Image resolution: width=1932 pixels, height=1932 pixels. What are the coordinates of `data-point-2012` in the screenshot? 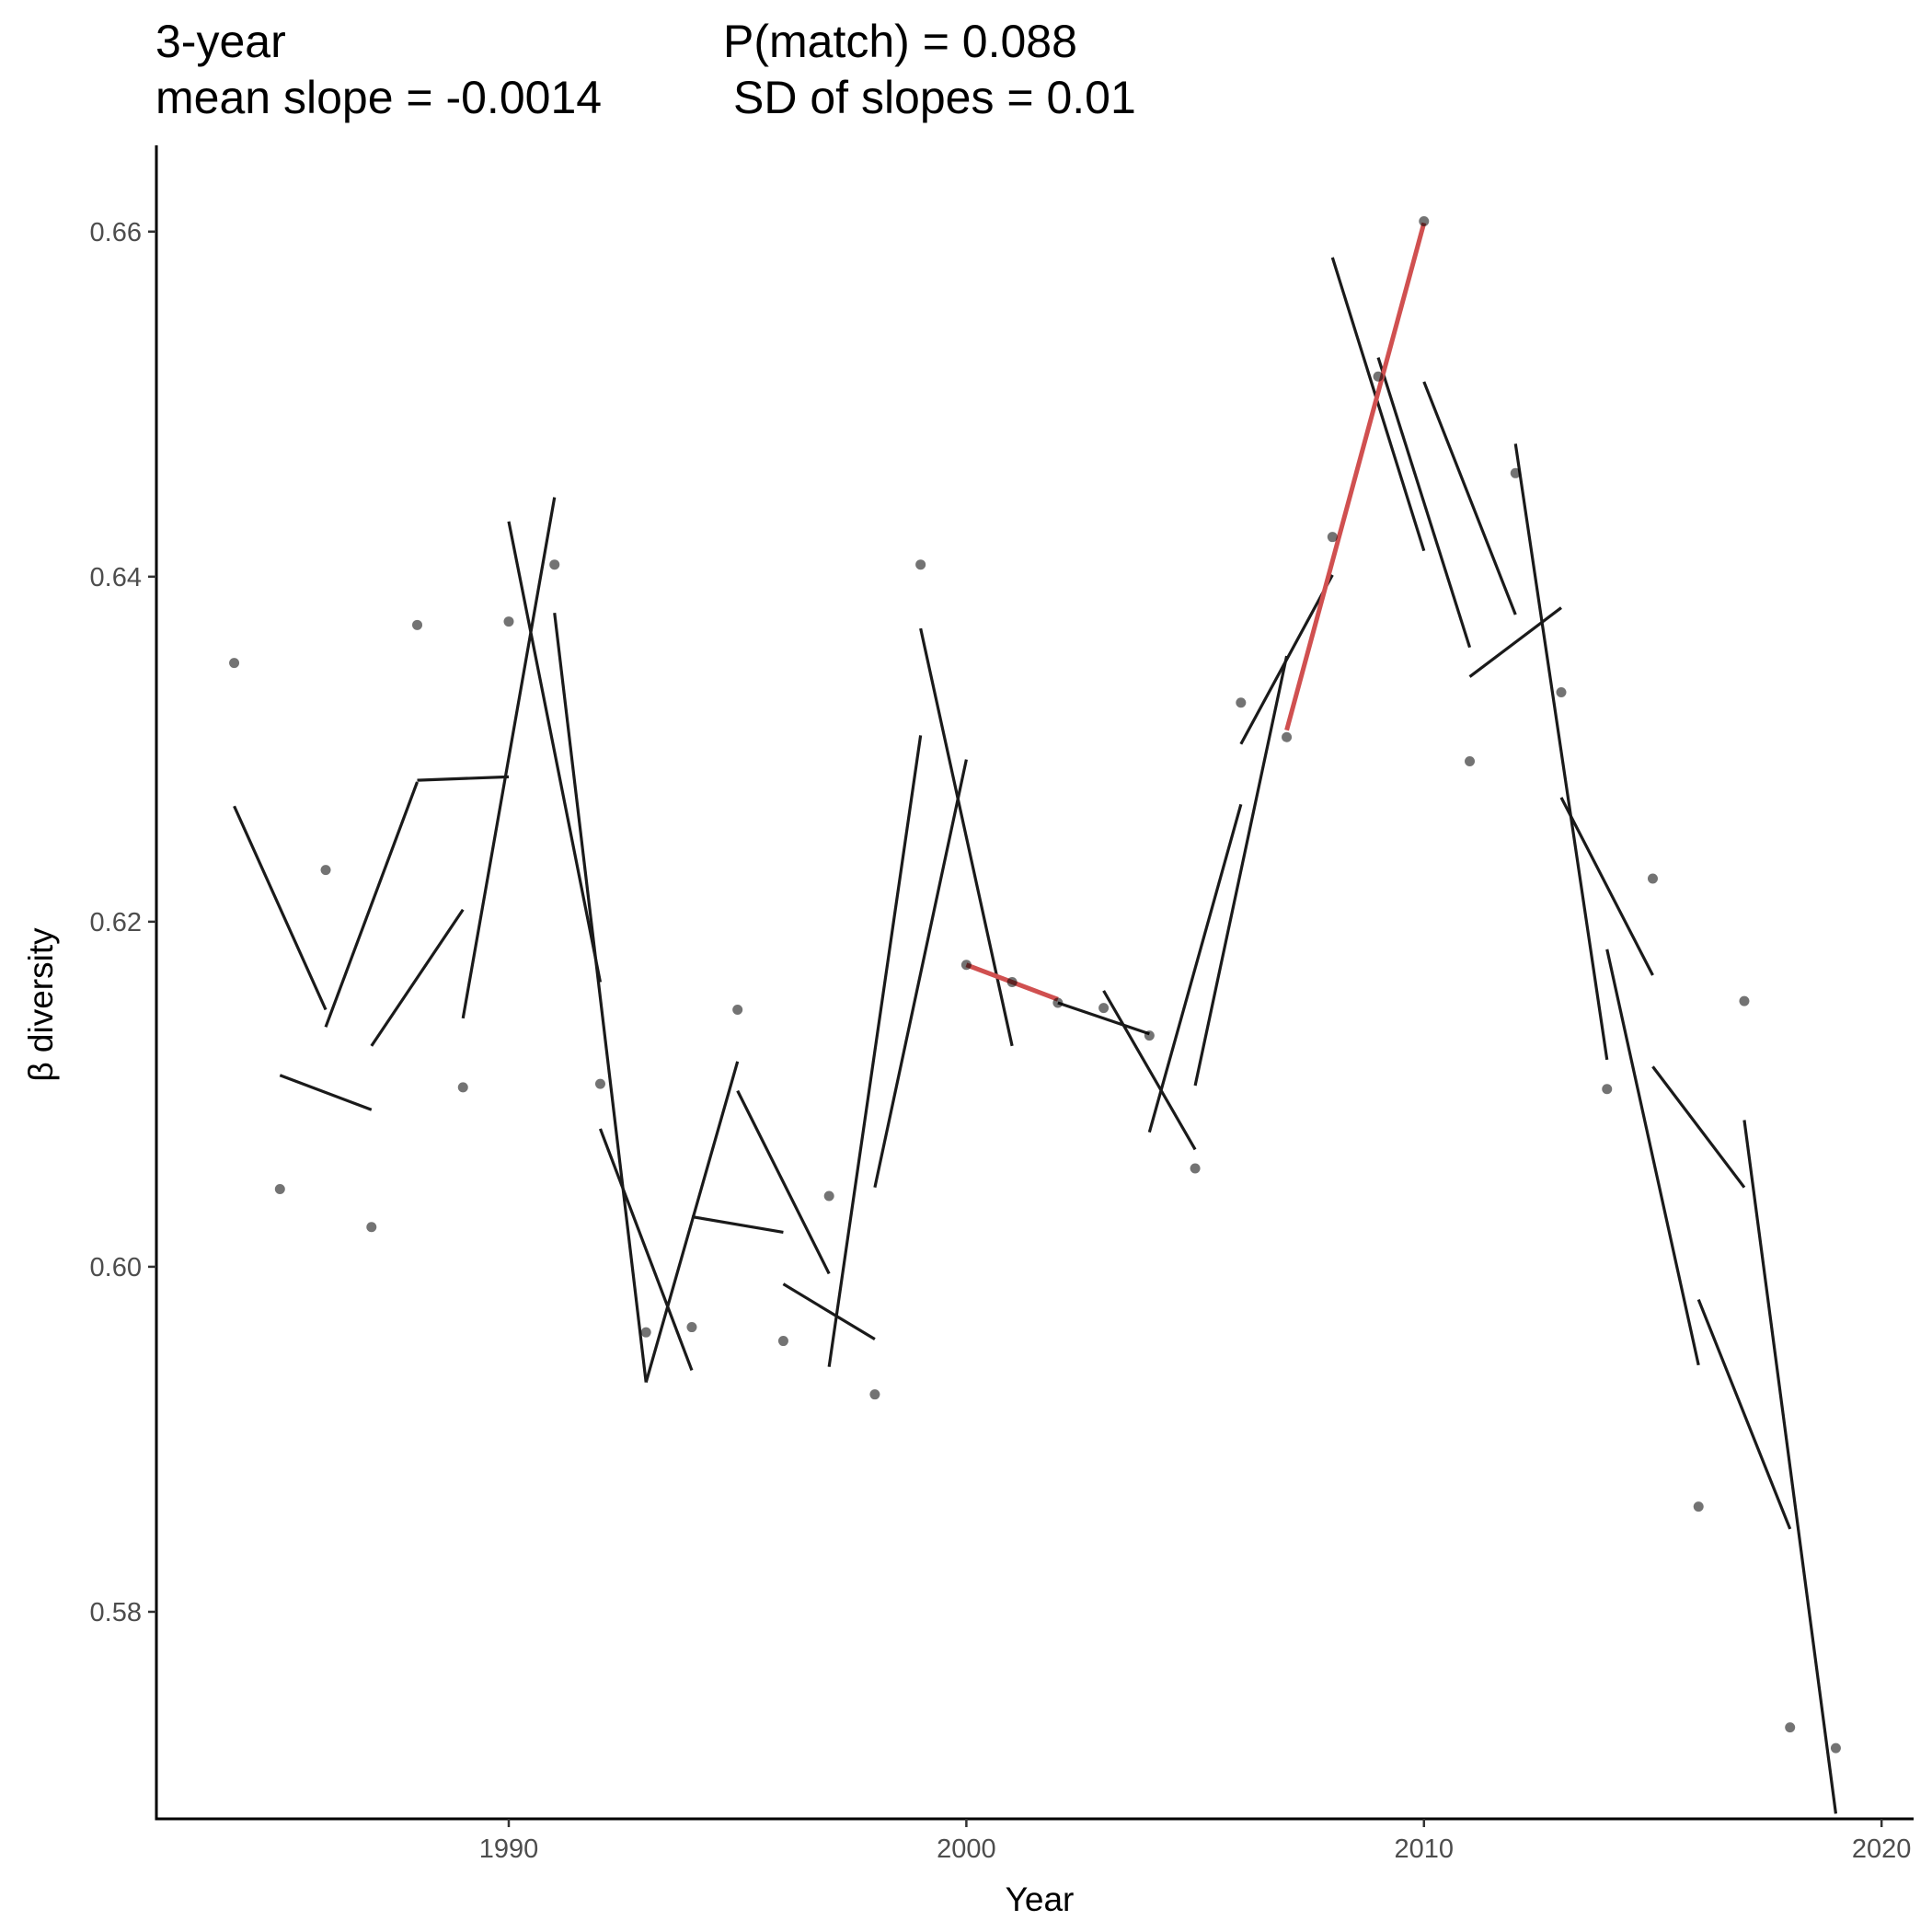 It's located at (1515, 472).